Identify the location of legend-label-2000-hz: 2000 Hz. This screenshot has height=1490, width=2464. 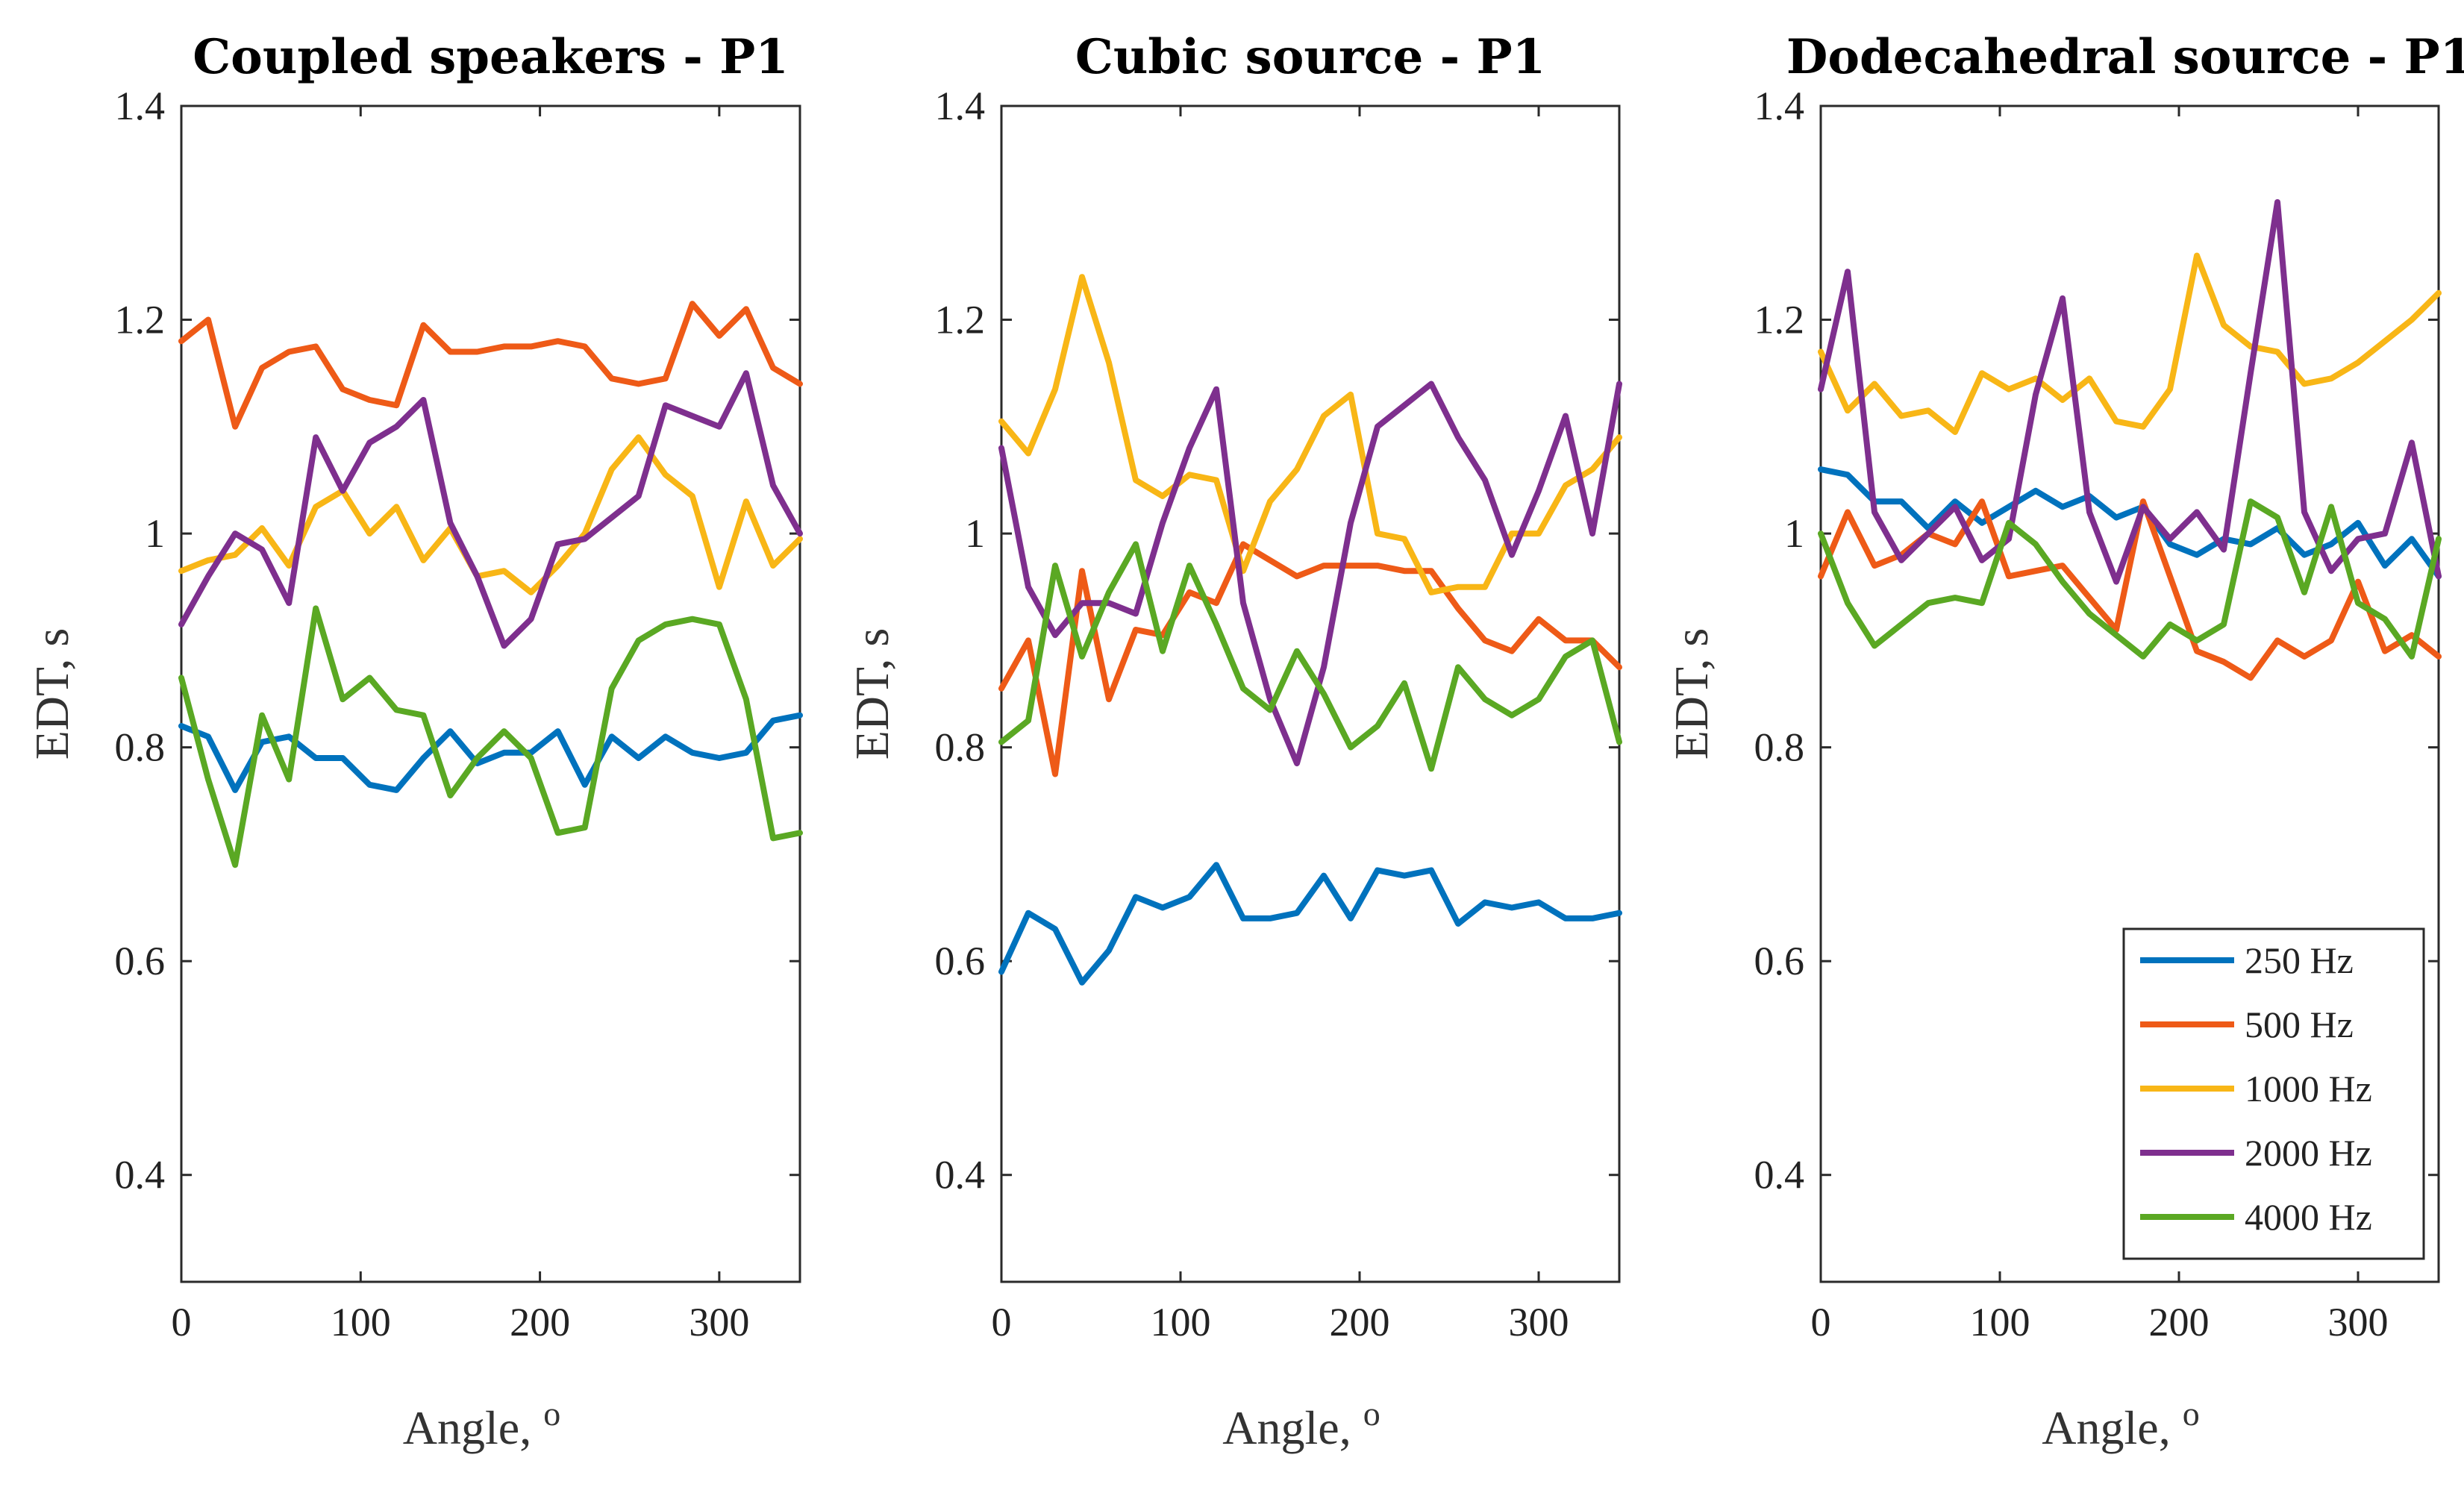
(2308, 1153).